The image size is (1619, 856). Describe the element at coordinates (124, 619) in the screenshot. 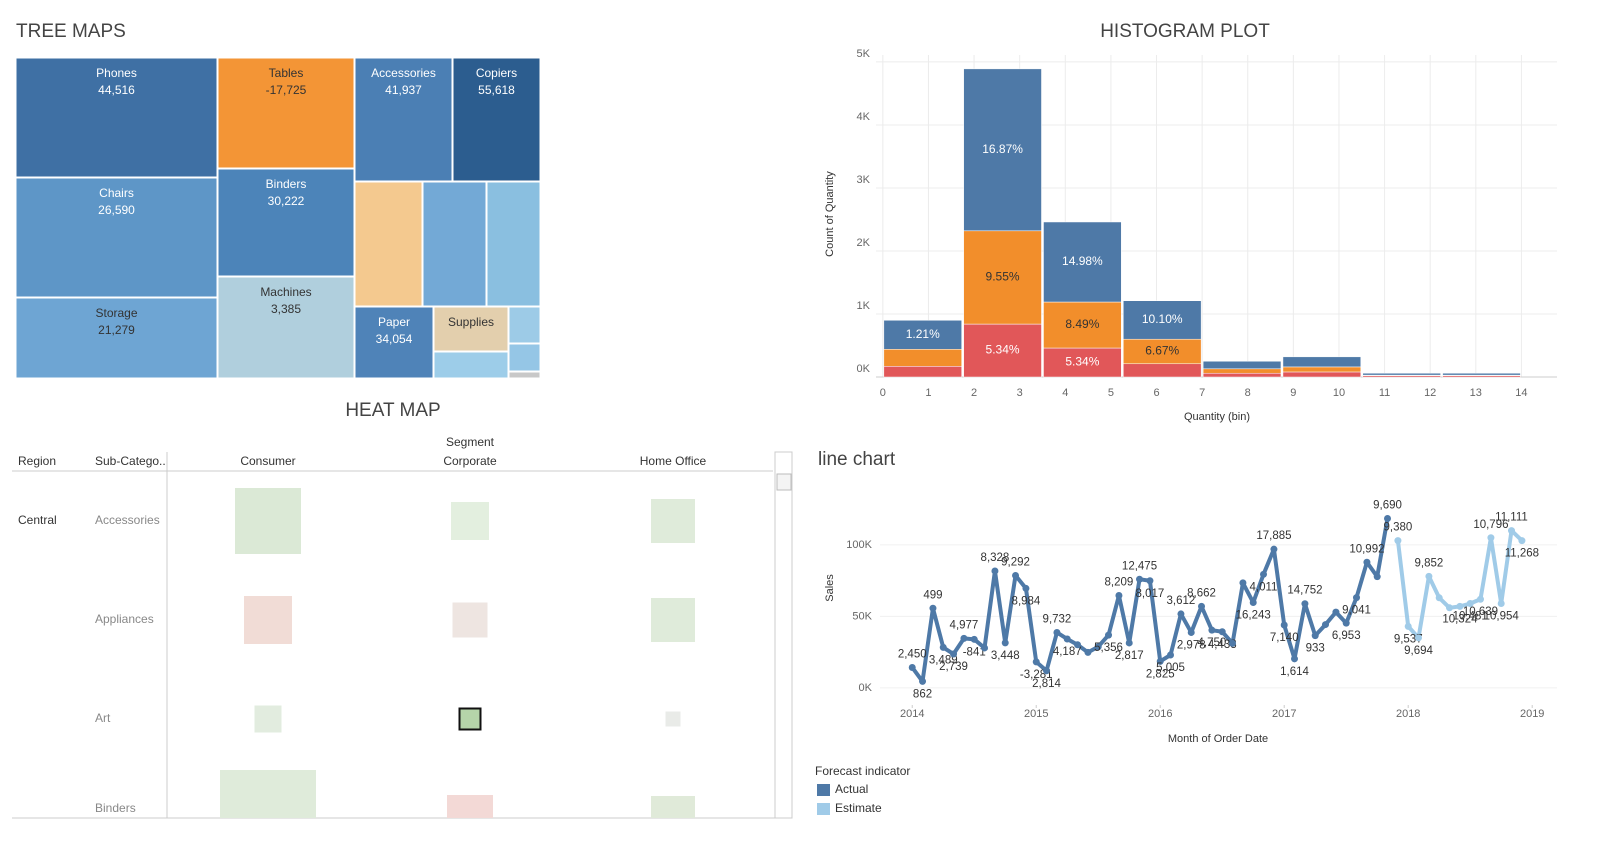

I see `row-label: Appliances` at that location.